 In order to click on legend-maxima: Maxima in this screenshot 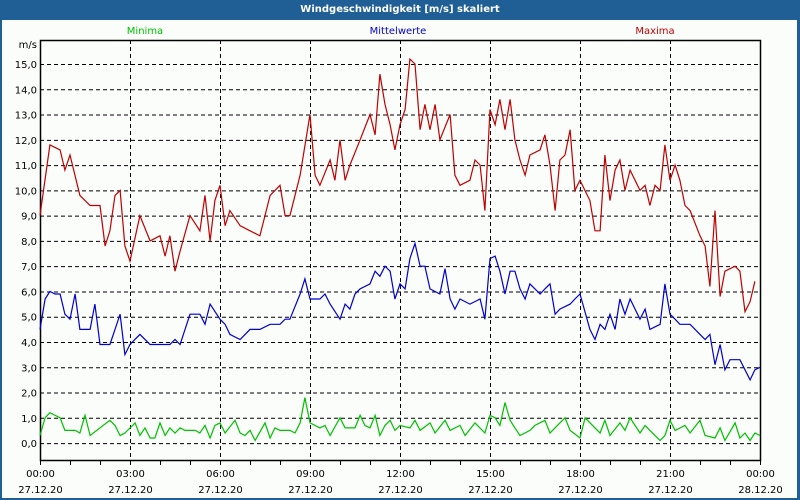, I will do `click(654, 31)`.